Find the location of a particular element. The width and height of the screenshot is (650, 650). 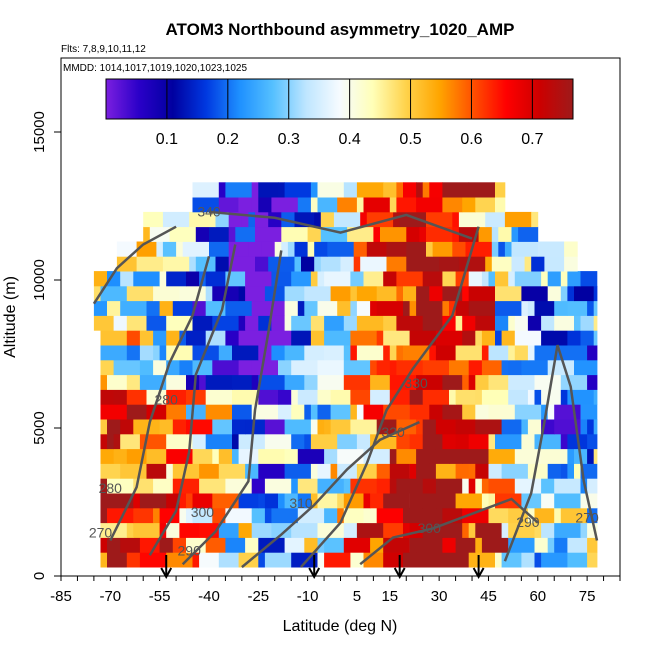

x-tick-label: -40 is located at coordinates (209, 596).